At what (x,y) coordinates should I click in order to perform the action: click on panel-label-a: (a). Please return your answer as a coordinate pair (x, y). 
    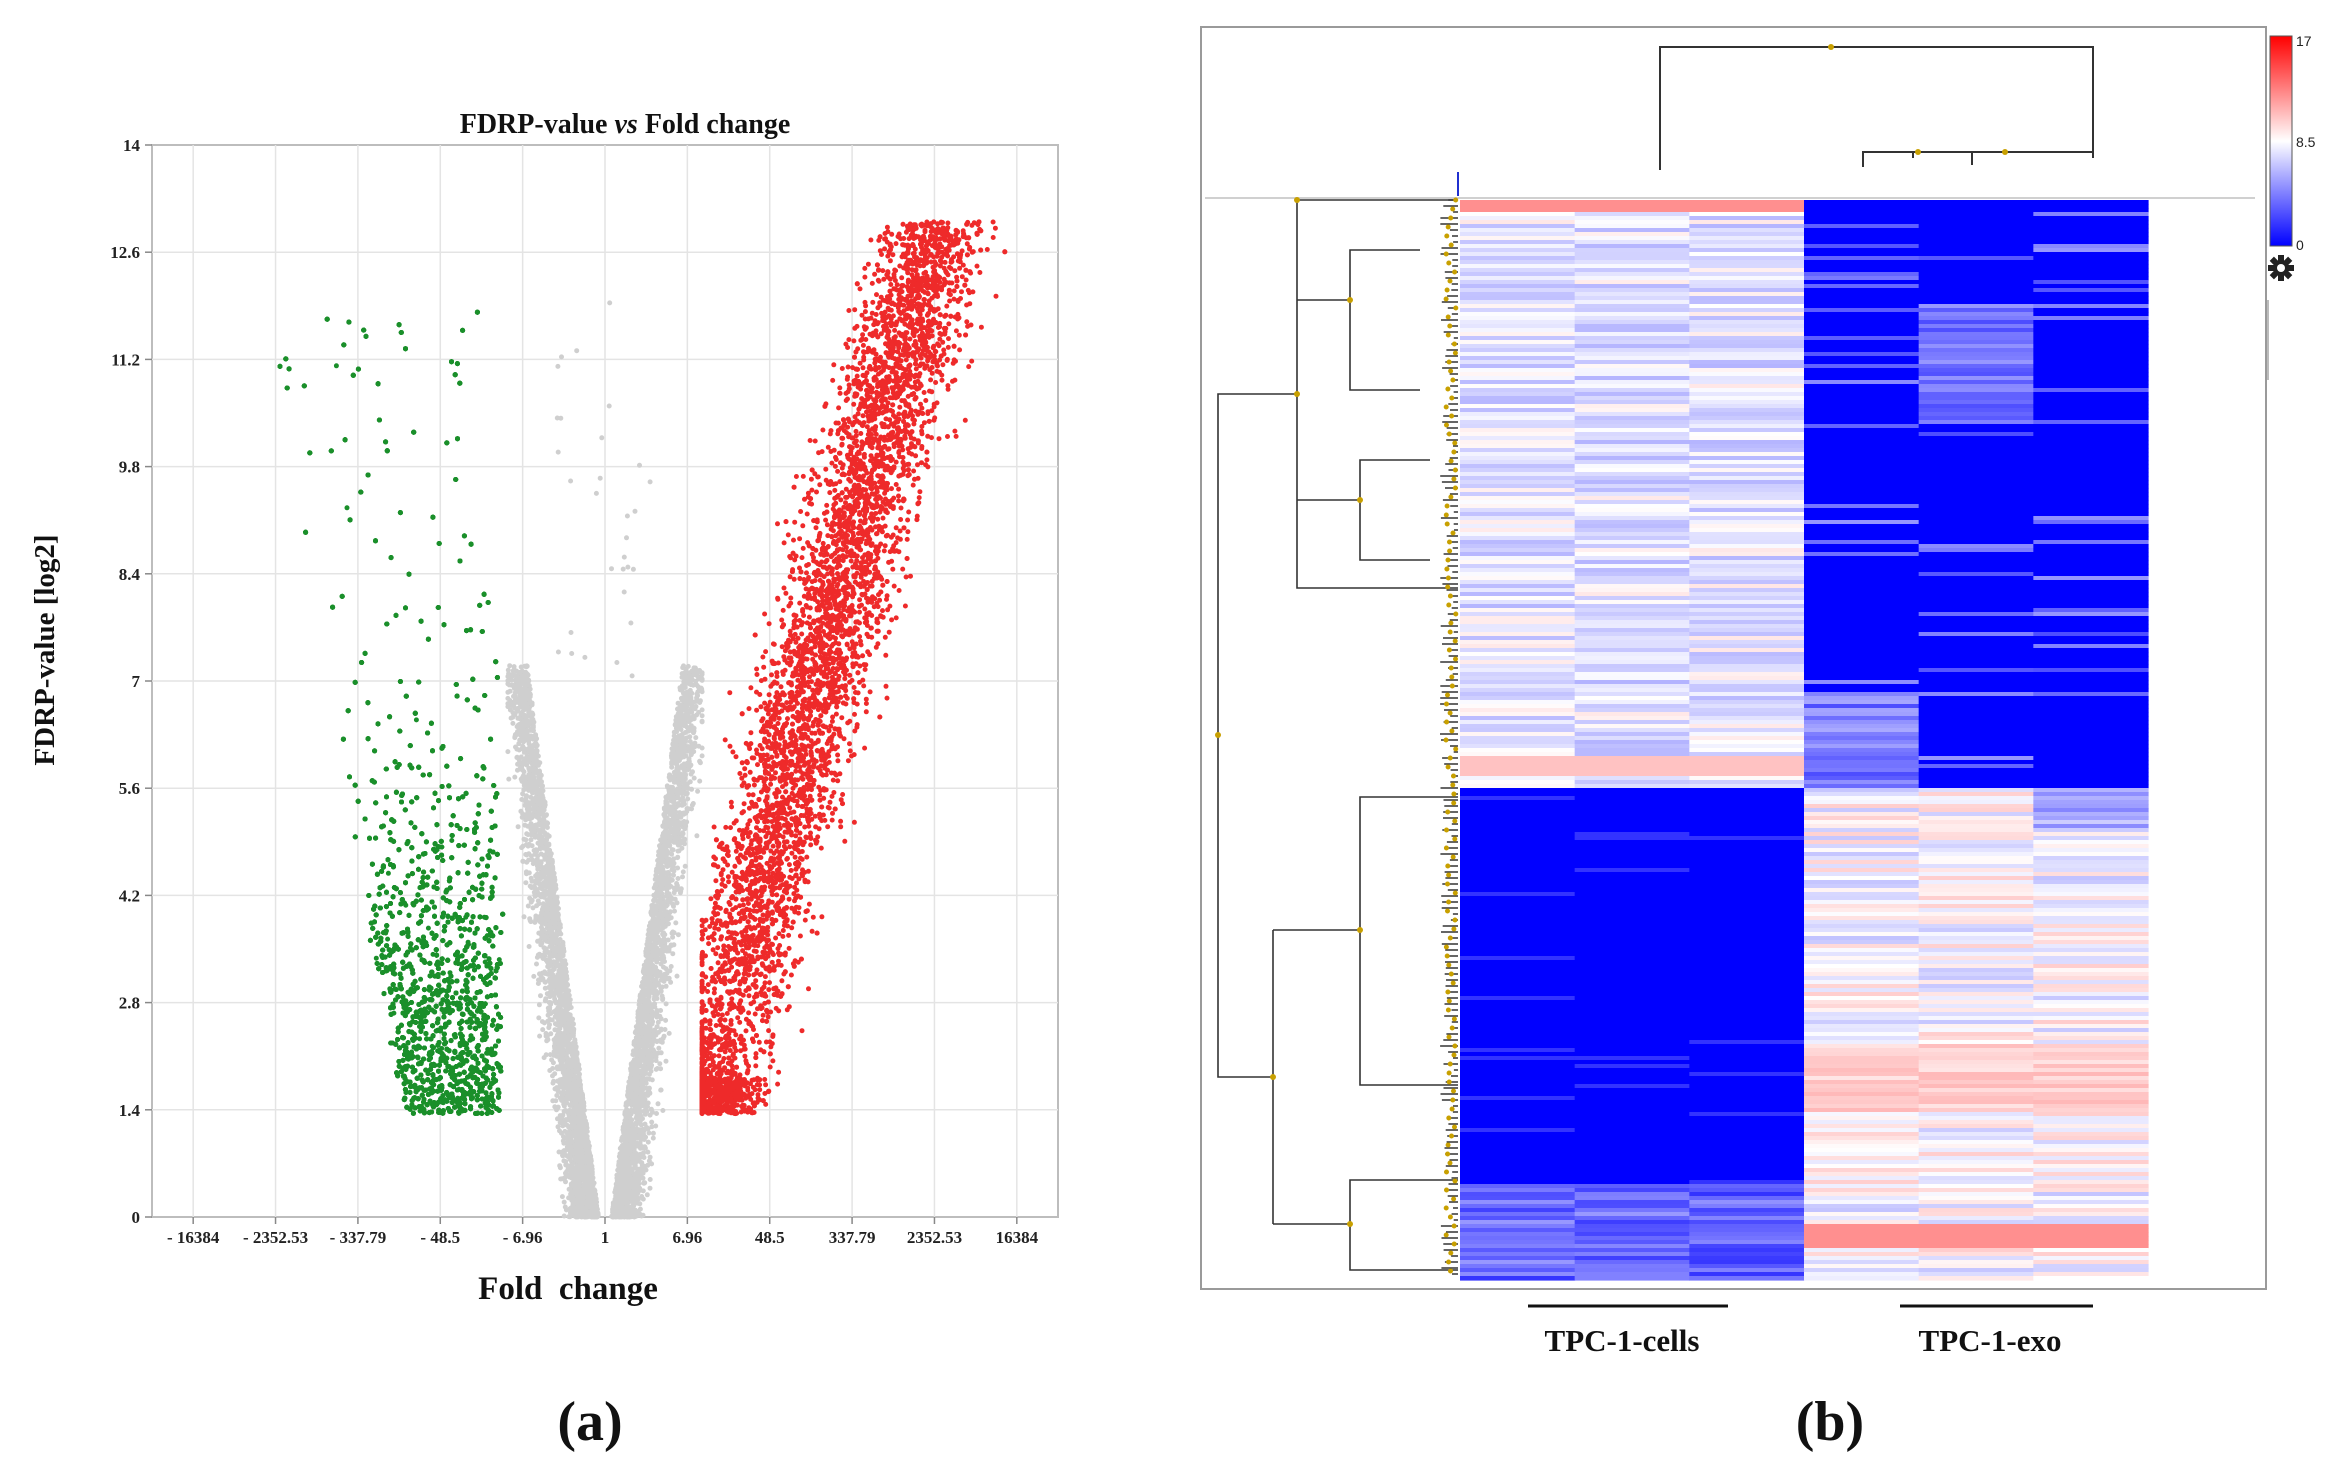
    Looking at the image, I should click on (589, 1422).